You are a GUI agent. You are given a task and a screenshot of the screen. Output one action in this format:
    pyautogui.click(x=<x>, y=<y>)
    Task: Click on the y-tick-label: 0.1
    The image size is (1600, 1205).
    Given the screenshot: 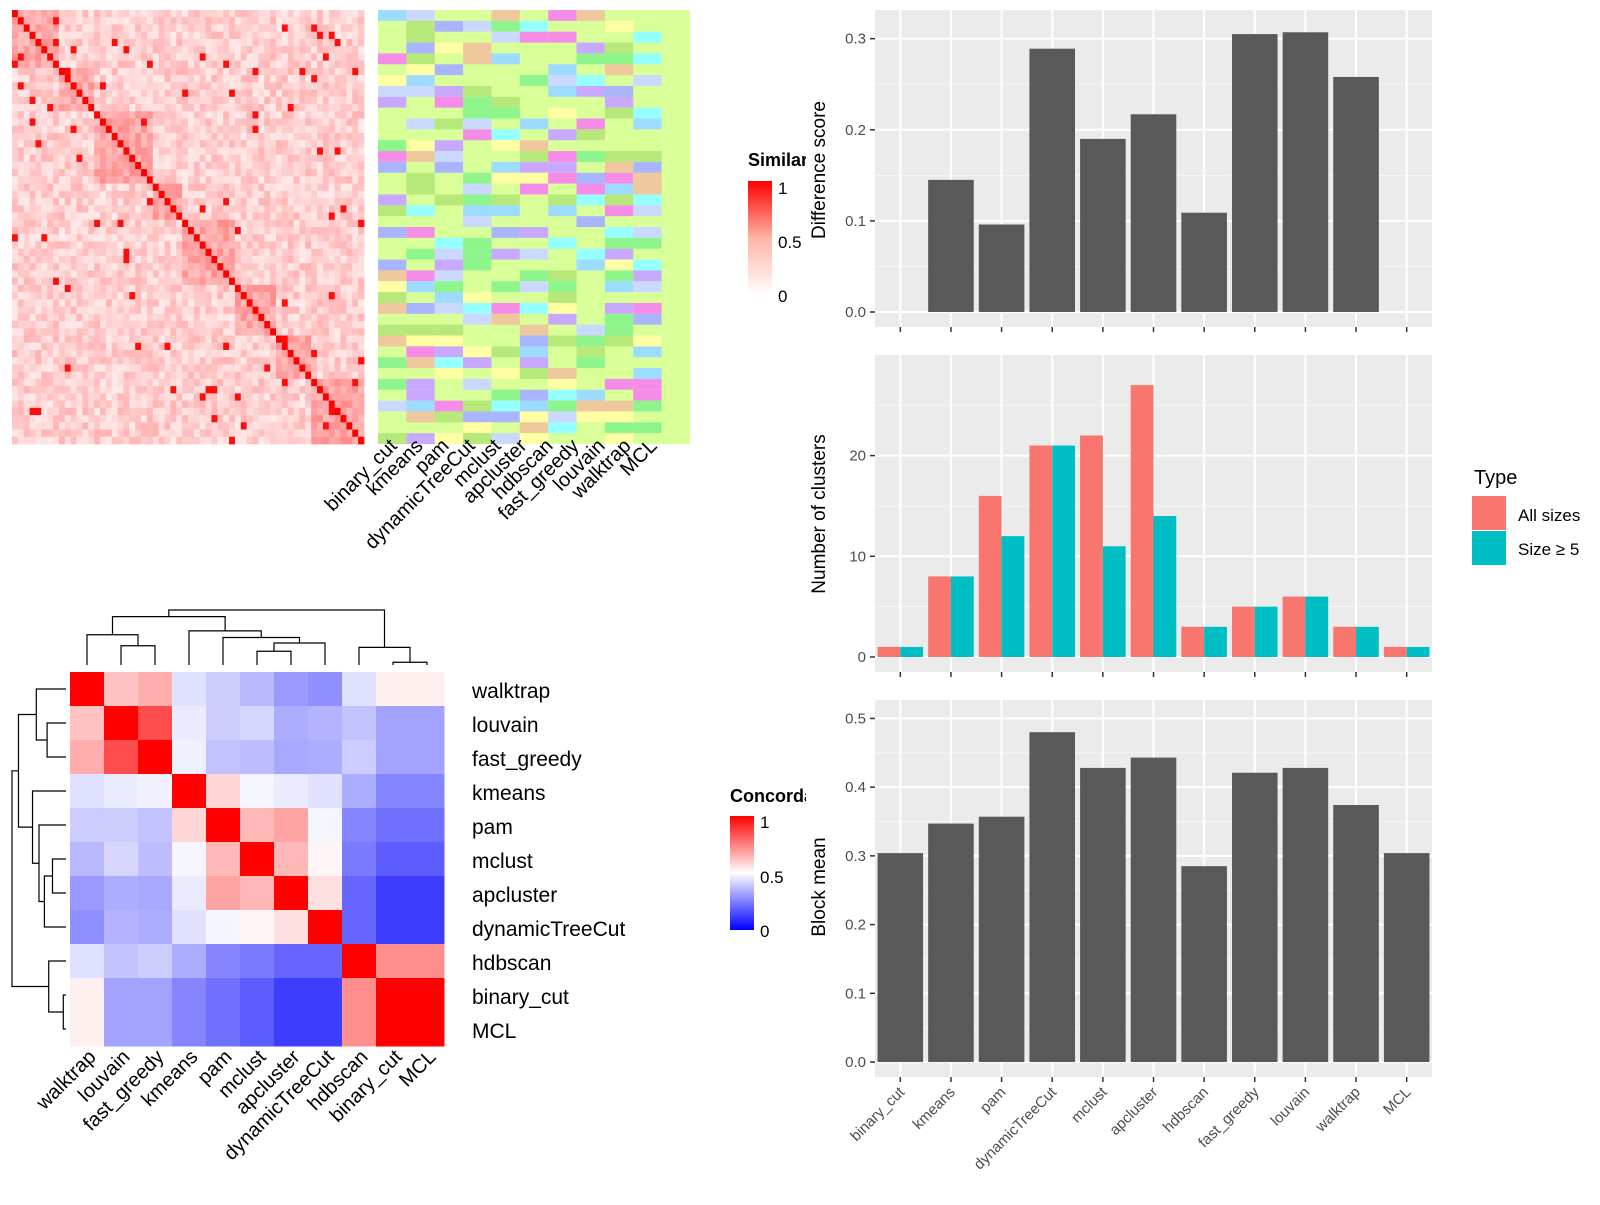 What is the action you would take?
    pyautogui.click(x=855, y=221)
    